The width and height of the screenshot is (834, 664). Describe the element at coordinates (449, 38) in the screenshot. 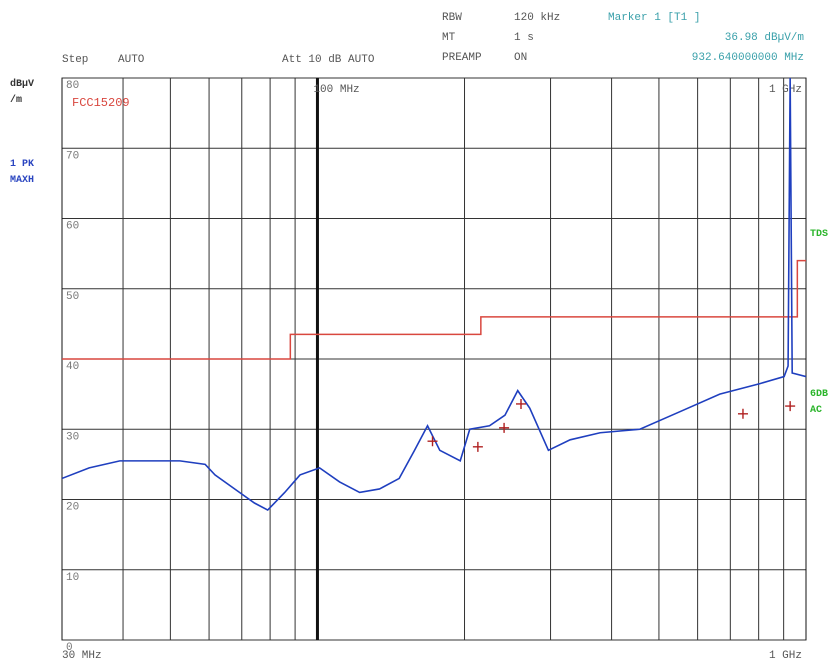

I see `mt-label: MT` at that location.